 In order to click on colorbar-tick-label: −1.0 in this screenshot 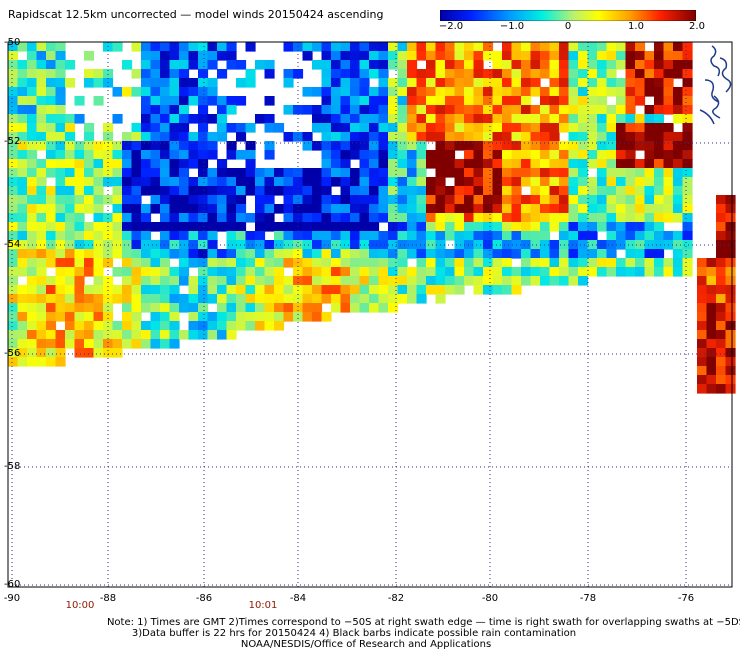, I will do `click(512, 26)`.